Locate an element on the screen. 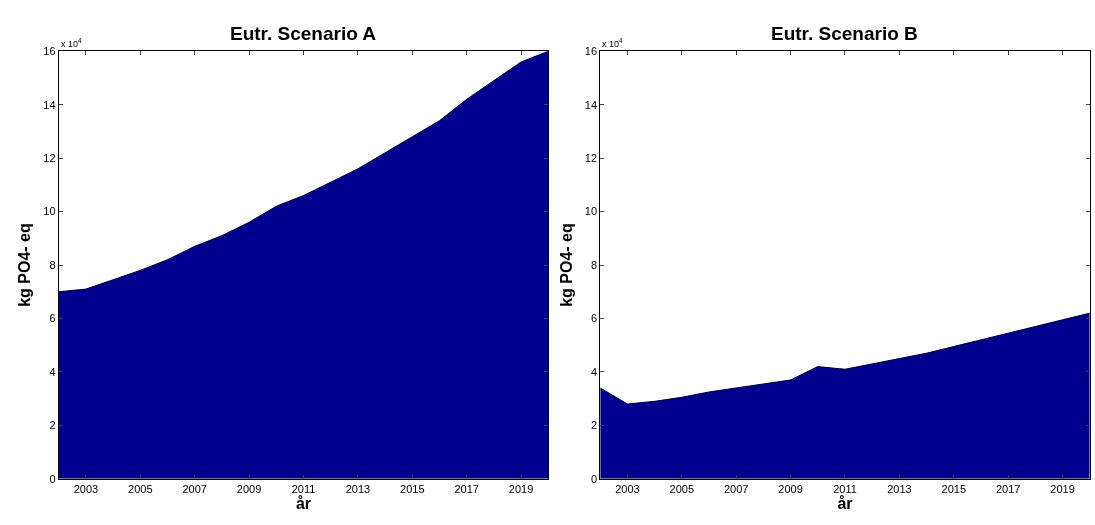 The height and width of the screenshot is (525, 1095). chart-title: Eutr. Scenario B is located at coordinates (844, 33).